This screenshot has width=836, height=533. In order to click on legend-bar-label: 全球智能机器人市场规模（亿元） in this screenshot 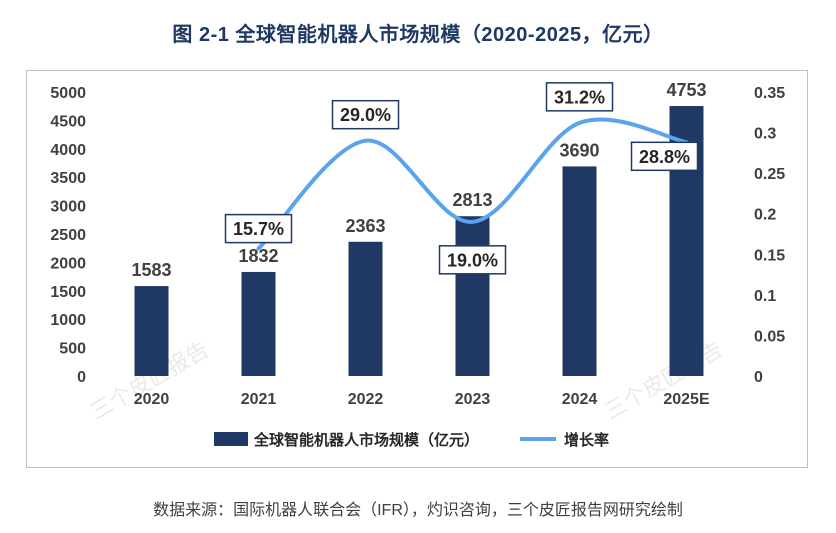, I will do `click(366, 440)`.